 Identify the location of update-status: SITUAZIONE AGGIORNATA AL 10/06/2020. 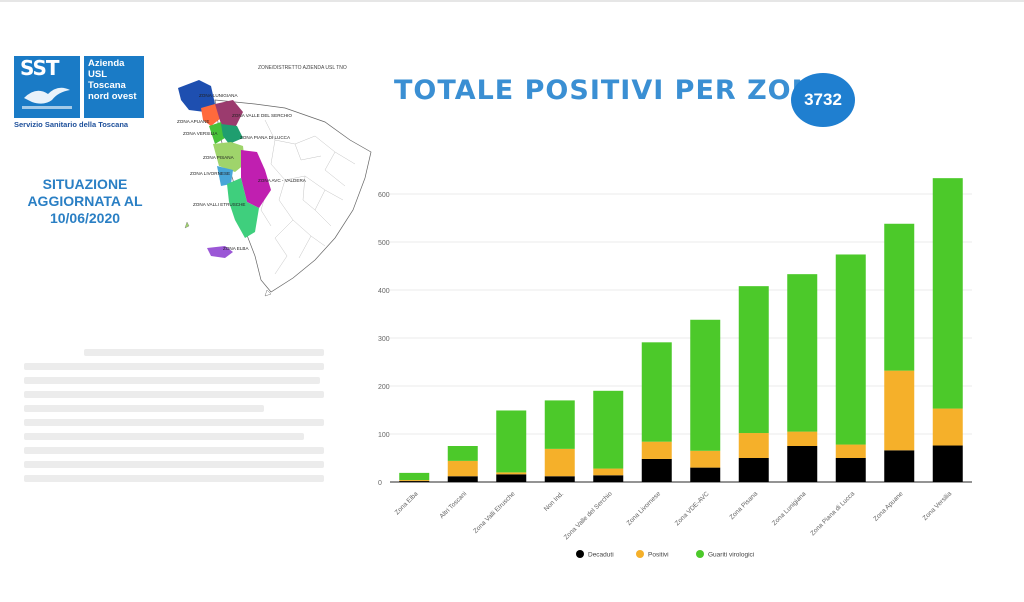
(85, 201).